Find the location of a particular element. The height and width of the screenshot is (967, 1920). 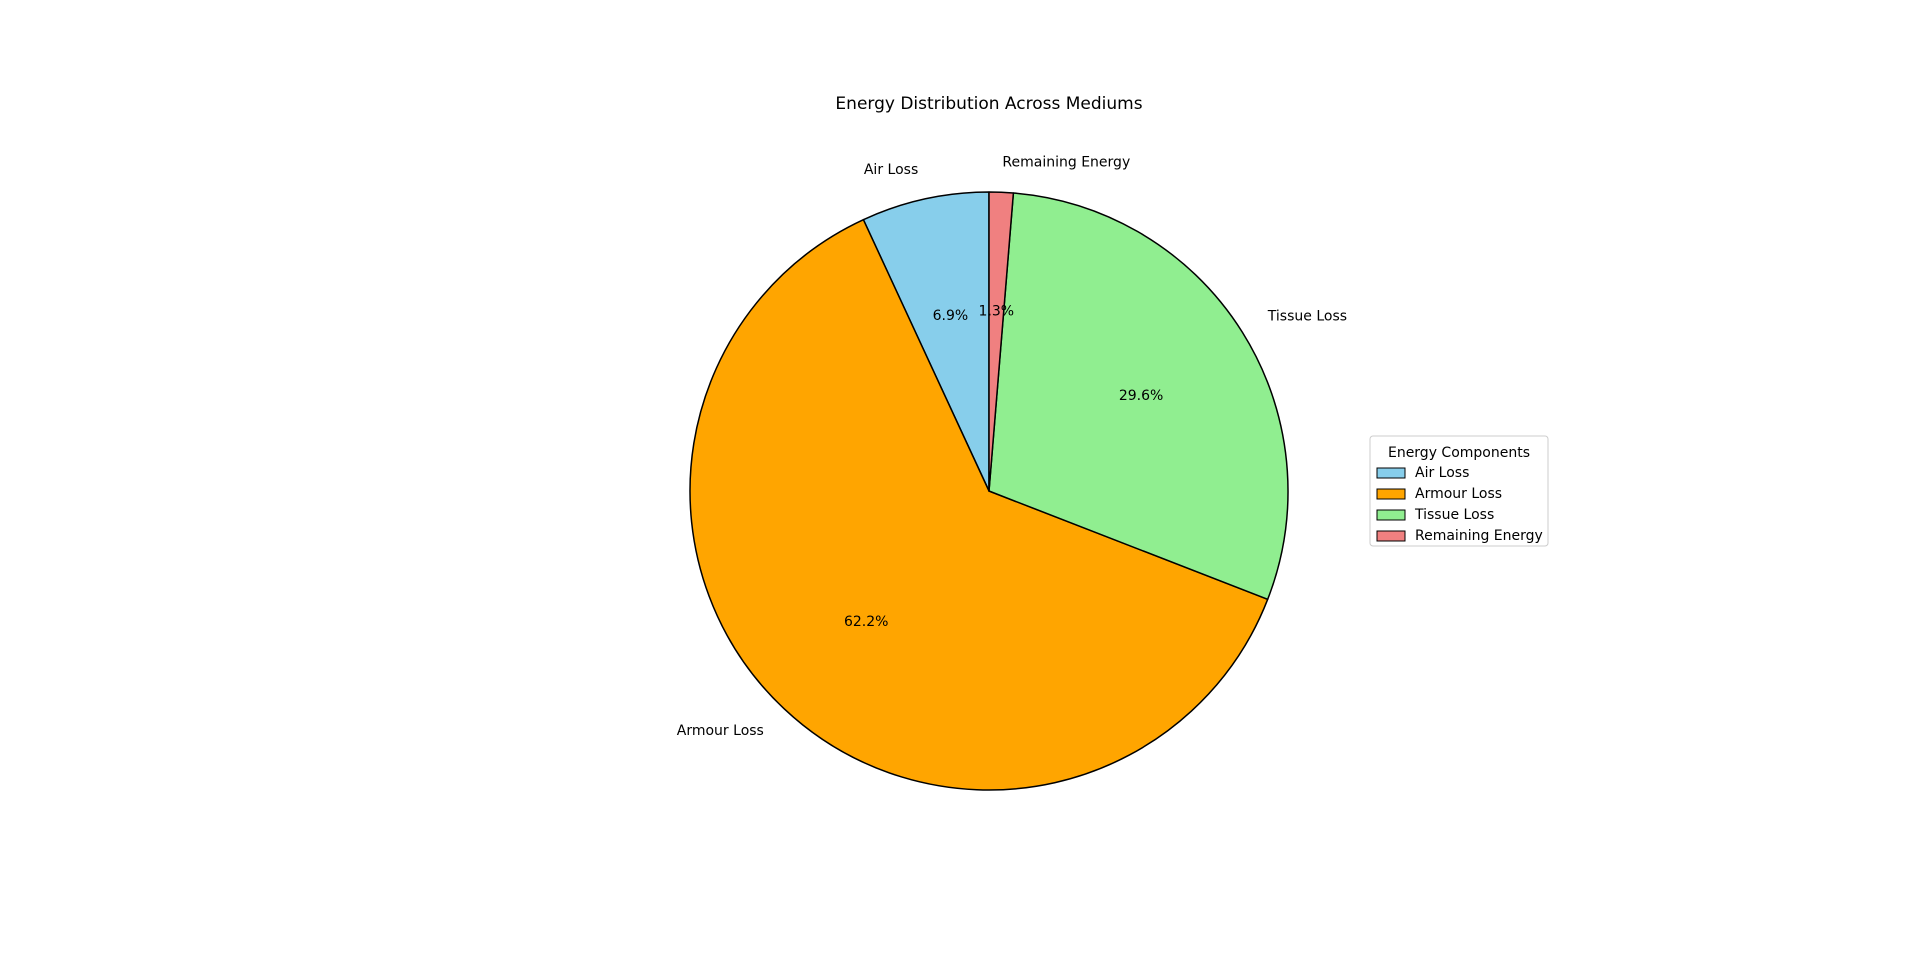

slice-label-armour-loss: Armour Loss is located at coordinates (720, 731).